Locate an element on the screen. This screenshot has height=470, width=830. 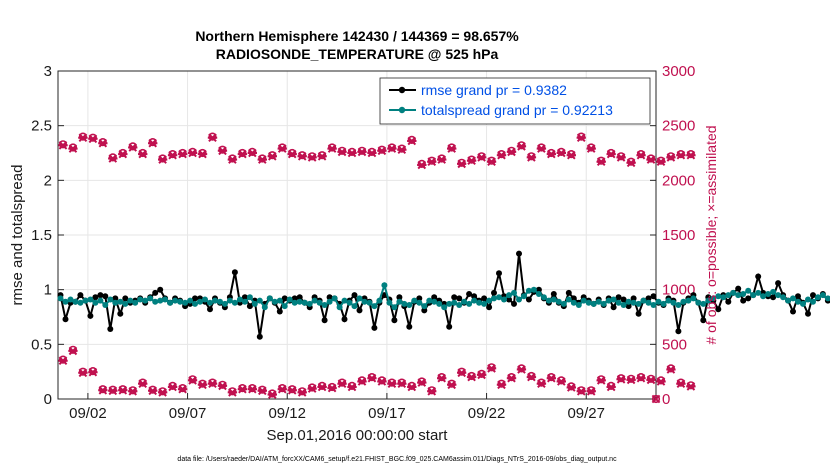
y2-ticks: 0 500 1000 1500 2000 2500 3000 is located at coordinates (672, 235).